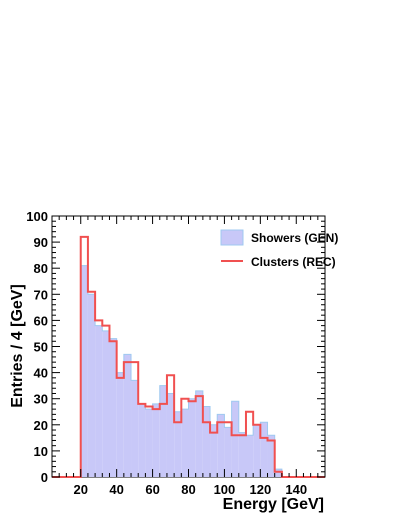 This screenshot has height=527, width=407. What do you see at coordinates (81, 489) in the screenshot?
I see `x-tick-label: 20` at bounding box center [81, 489].